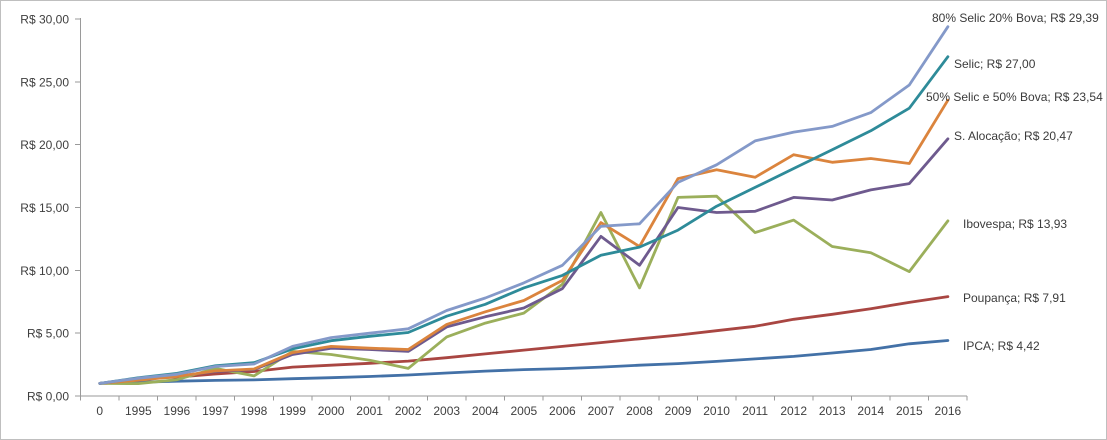 The image size is (1107, 440). Describe the element at coordinates (138, 411) in the screenshot. I see `x-tick-label: 1995` at that location.